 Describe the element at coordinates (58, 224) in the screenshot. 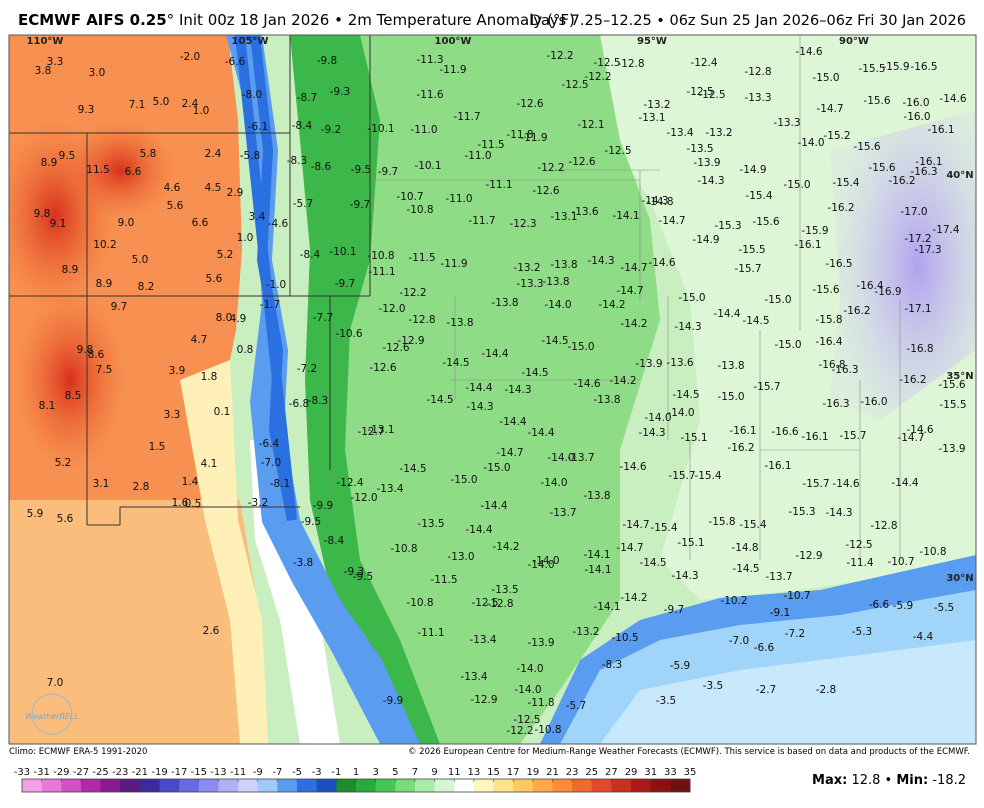

I see `temp-anomaly-label: 9.1` at that location.